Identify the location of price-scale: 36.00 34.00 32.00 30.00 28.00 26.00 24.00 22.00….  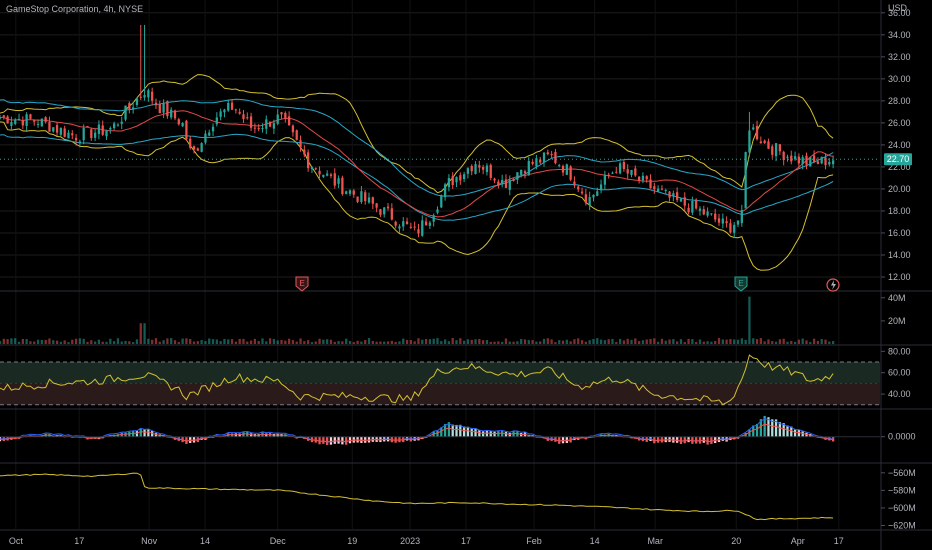
(898, 269).